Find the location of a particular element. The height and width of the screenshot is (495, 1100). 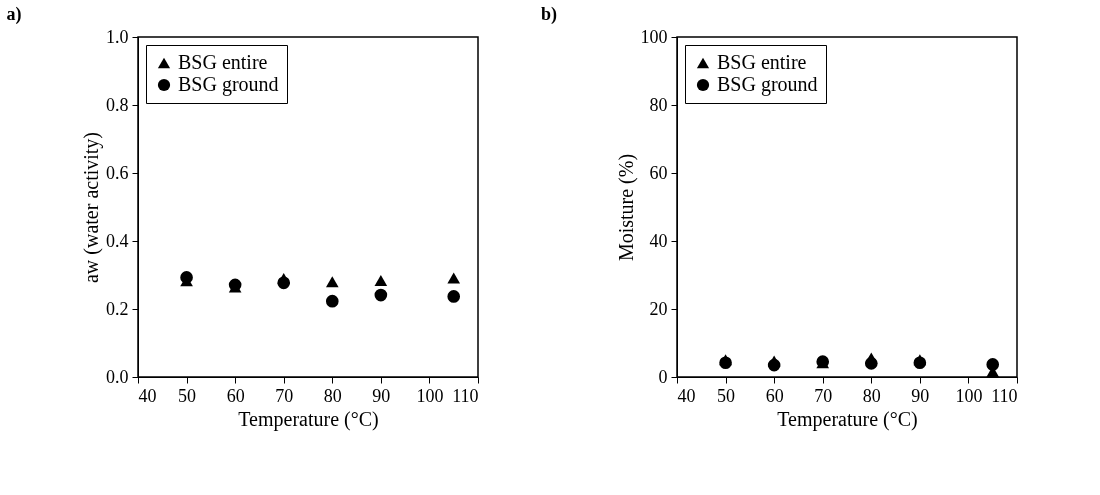

y-tick-label: 40 is located at coordinates (658, 240).